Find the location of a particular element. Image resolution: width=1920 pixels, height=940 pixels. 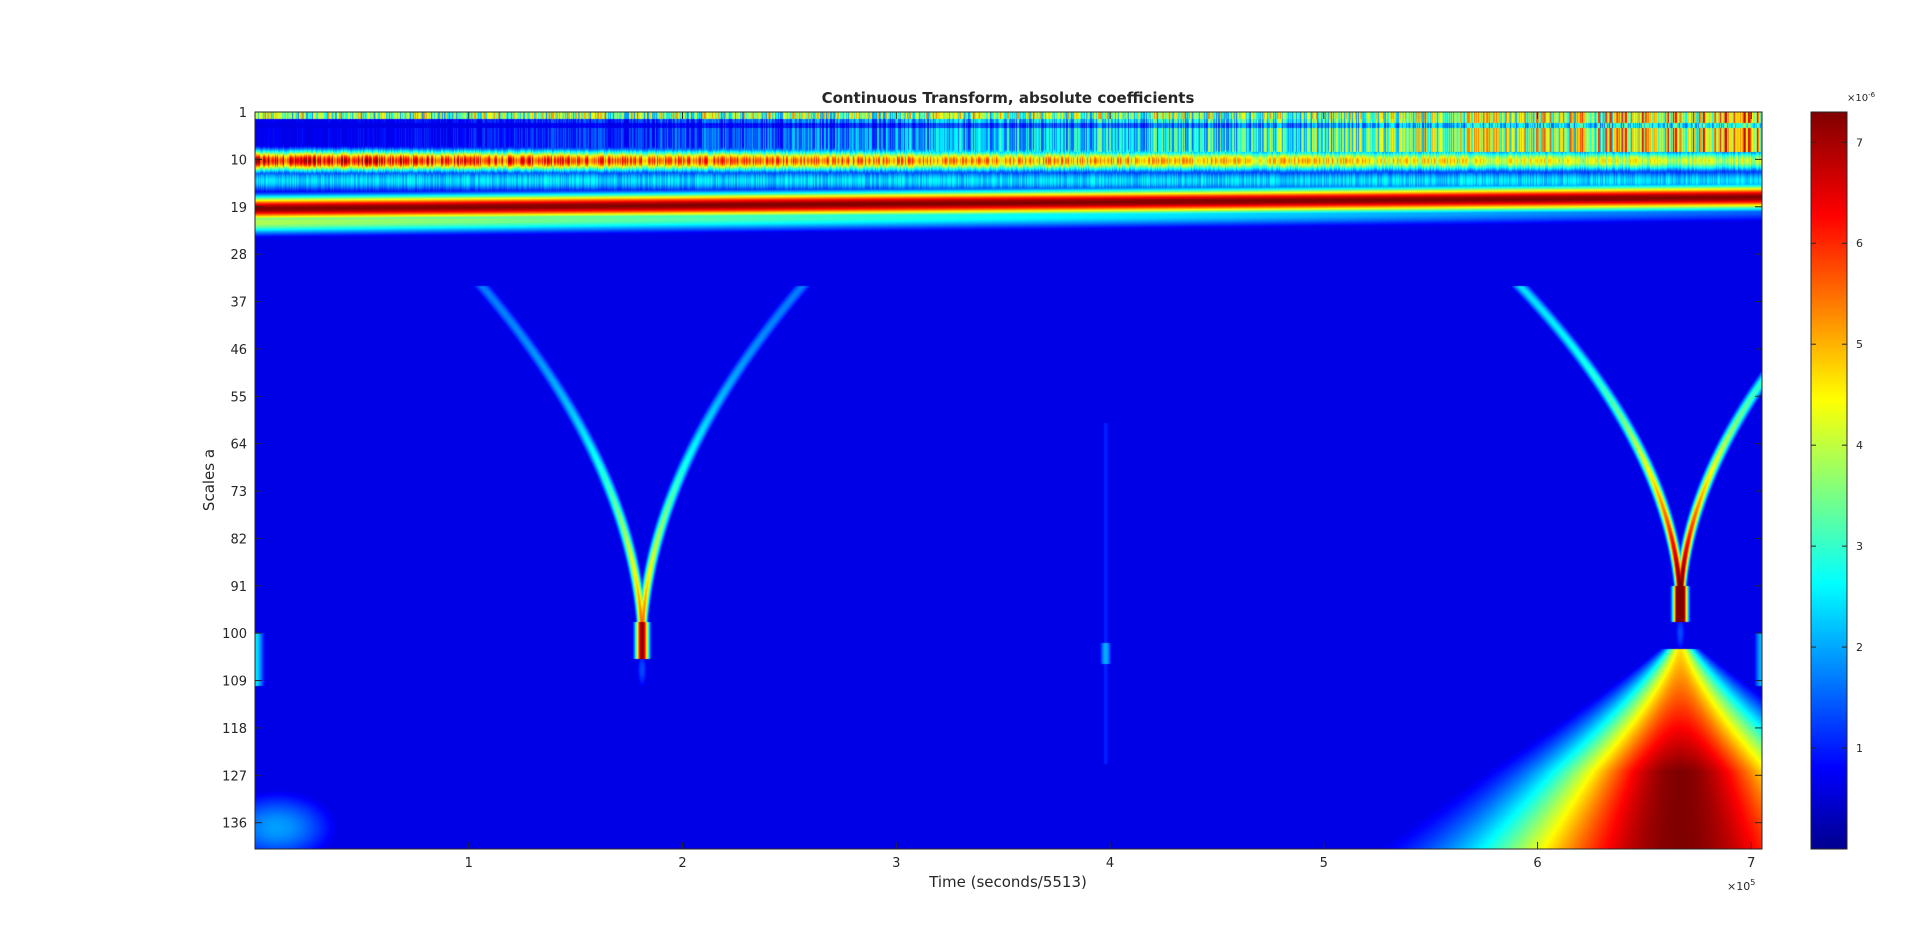

x-axis-label: Time (seconds/5513) is located at coordinates (1007, 882).